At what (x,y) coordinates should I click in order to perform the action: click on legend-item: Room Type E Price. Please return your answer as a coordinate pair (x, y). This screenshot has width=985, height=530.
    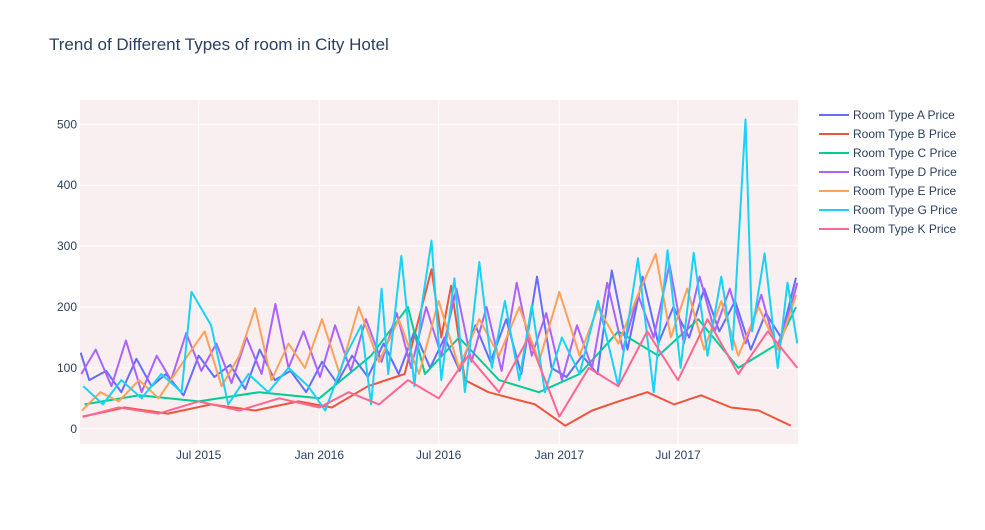
    Looking at the image, I should click on (887, 191).